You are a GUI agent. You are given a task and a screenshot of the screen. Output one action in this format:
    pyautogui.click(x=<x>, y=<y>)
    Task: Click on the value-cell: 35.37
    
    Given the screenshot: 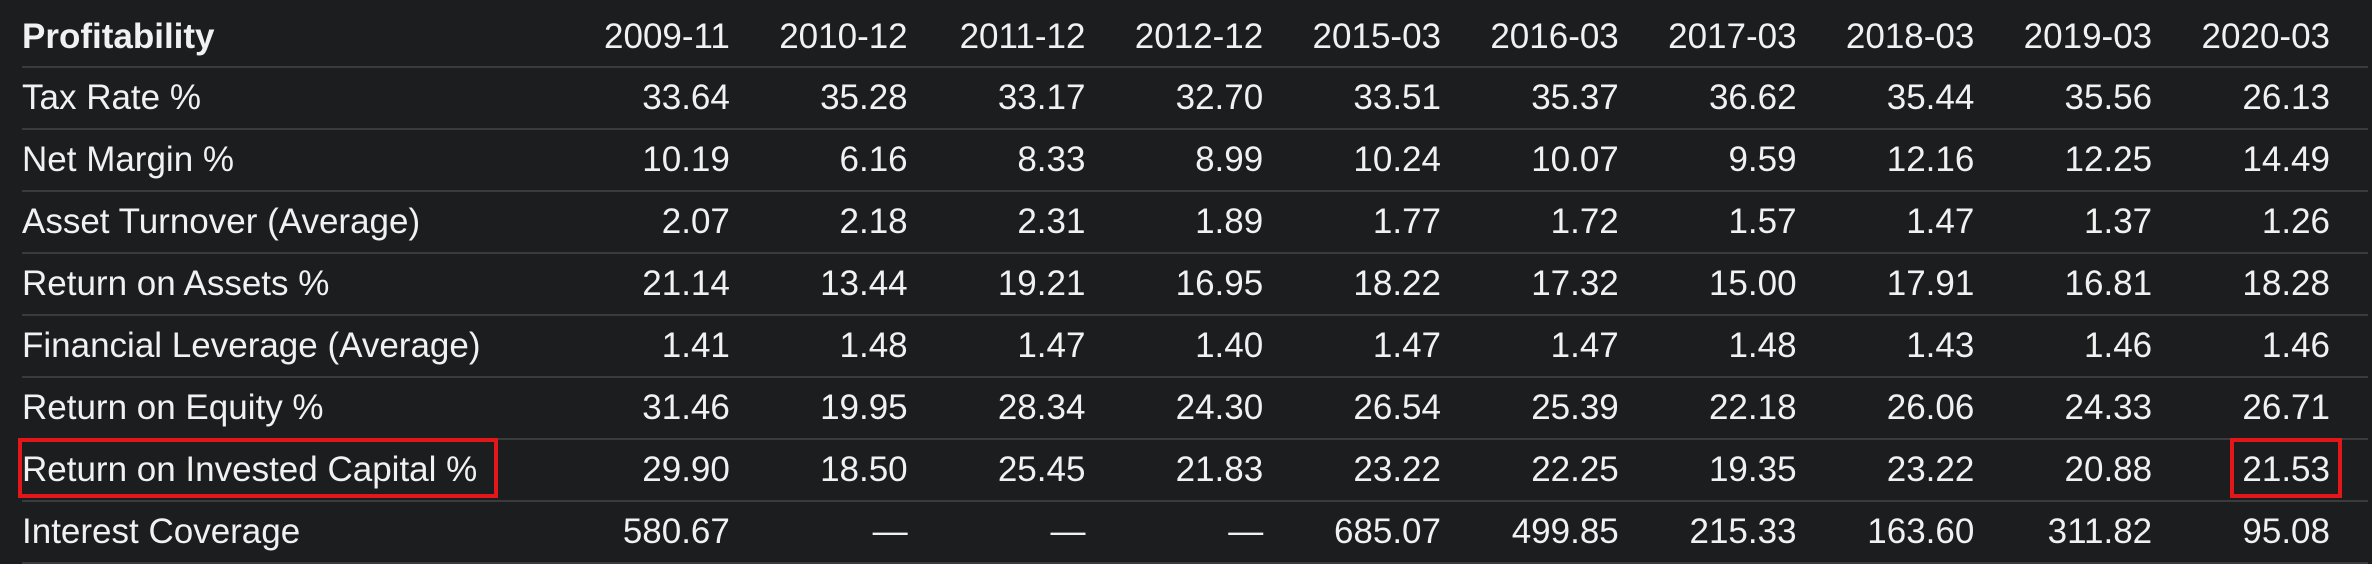 What is the action you would take?
    pyautogui.click(x=1568, y=98)
    